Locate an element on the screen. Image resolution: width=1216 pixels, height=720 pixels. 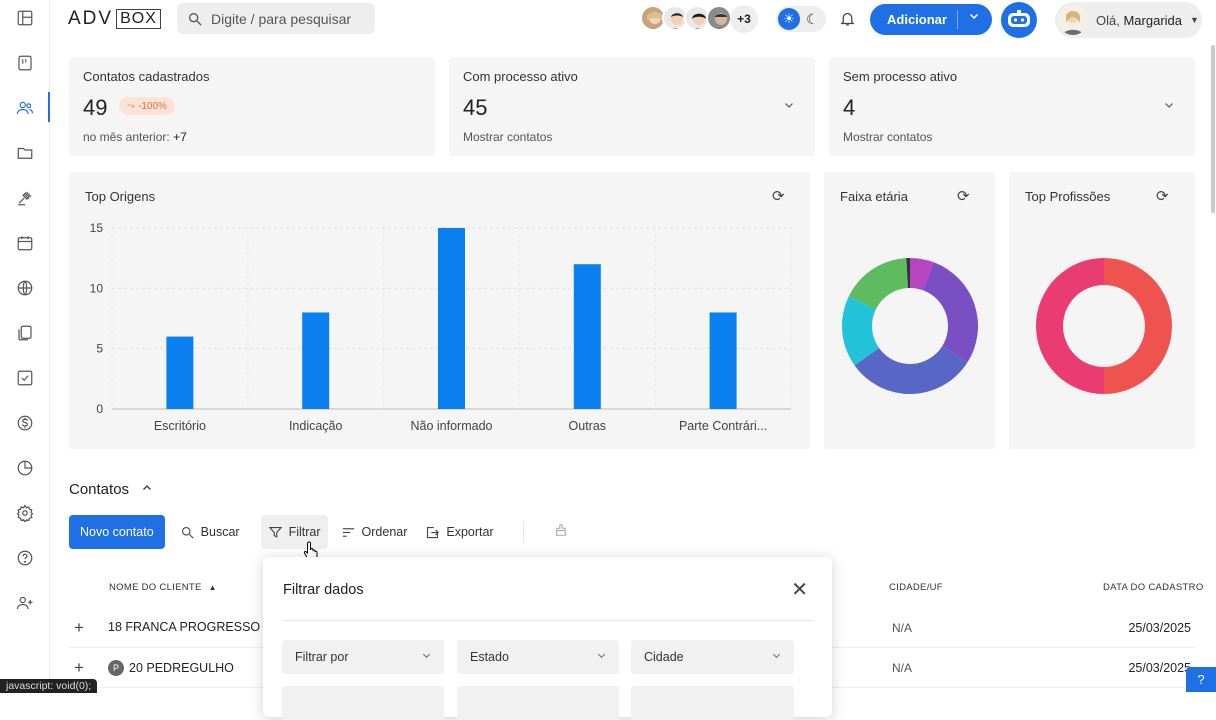
help-circle-icon is located at coordinates (25, 558).